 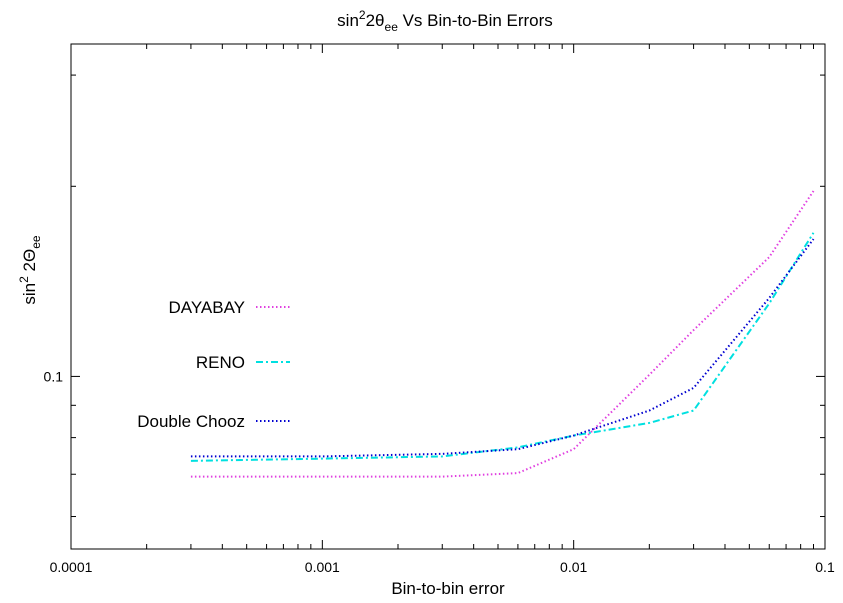 I want to click on y-axis-label: sin2 2Θee, so click(x=30, y=270).